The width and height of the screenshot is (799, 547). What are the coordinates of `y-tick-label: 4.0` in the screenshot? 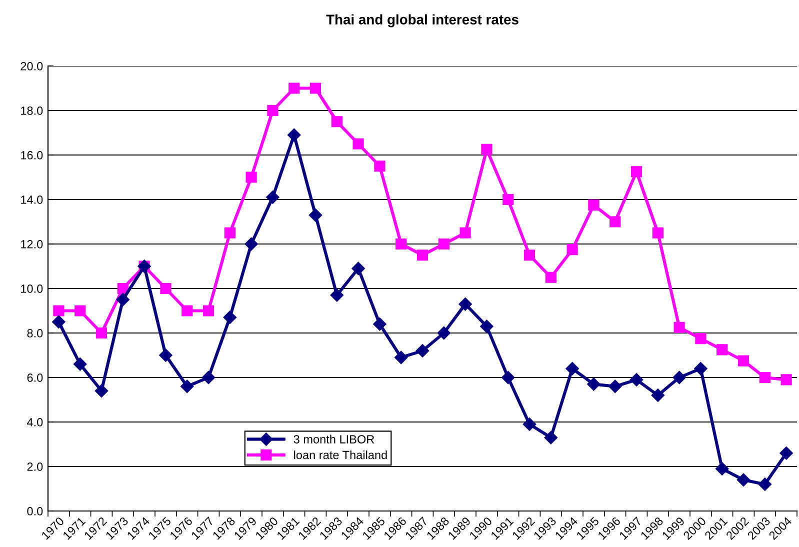 It's located at (35, 422).